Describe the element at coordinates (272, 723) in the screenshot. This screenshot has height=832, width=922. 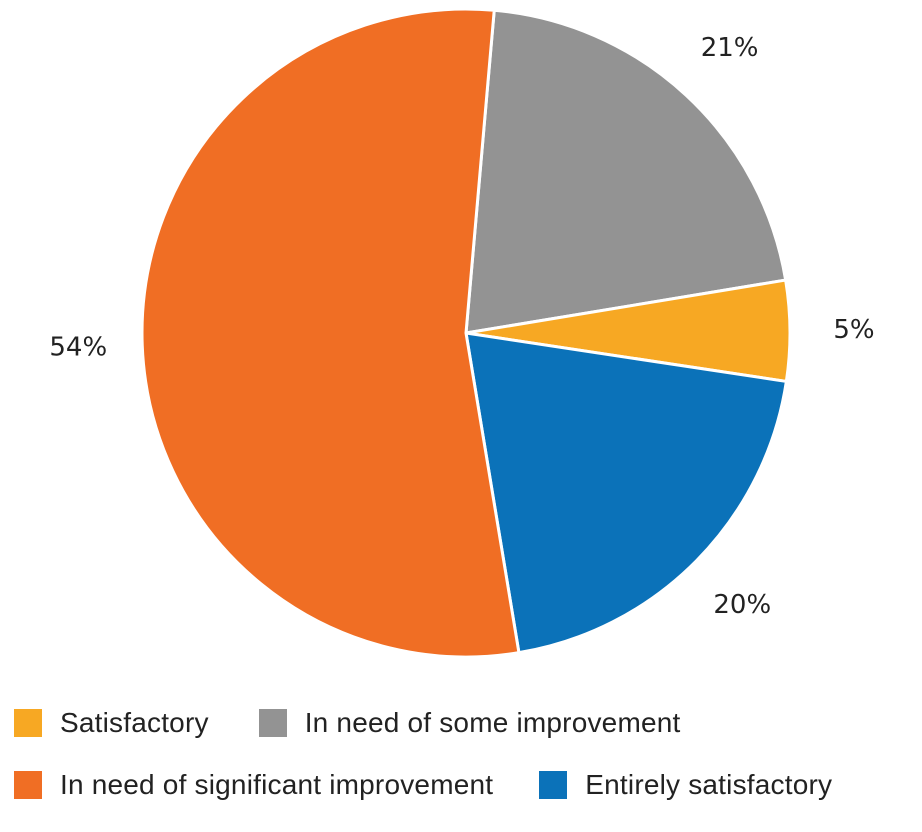
I see `legend-swatch-some-improvement` at that location.